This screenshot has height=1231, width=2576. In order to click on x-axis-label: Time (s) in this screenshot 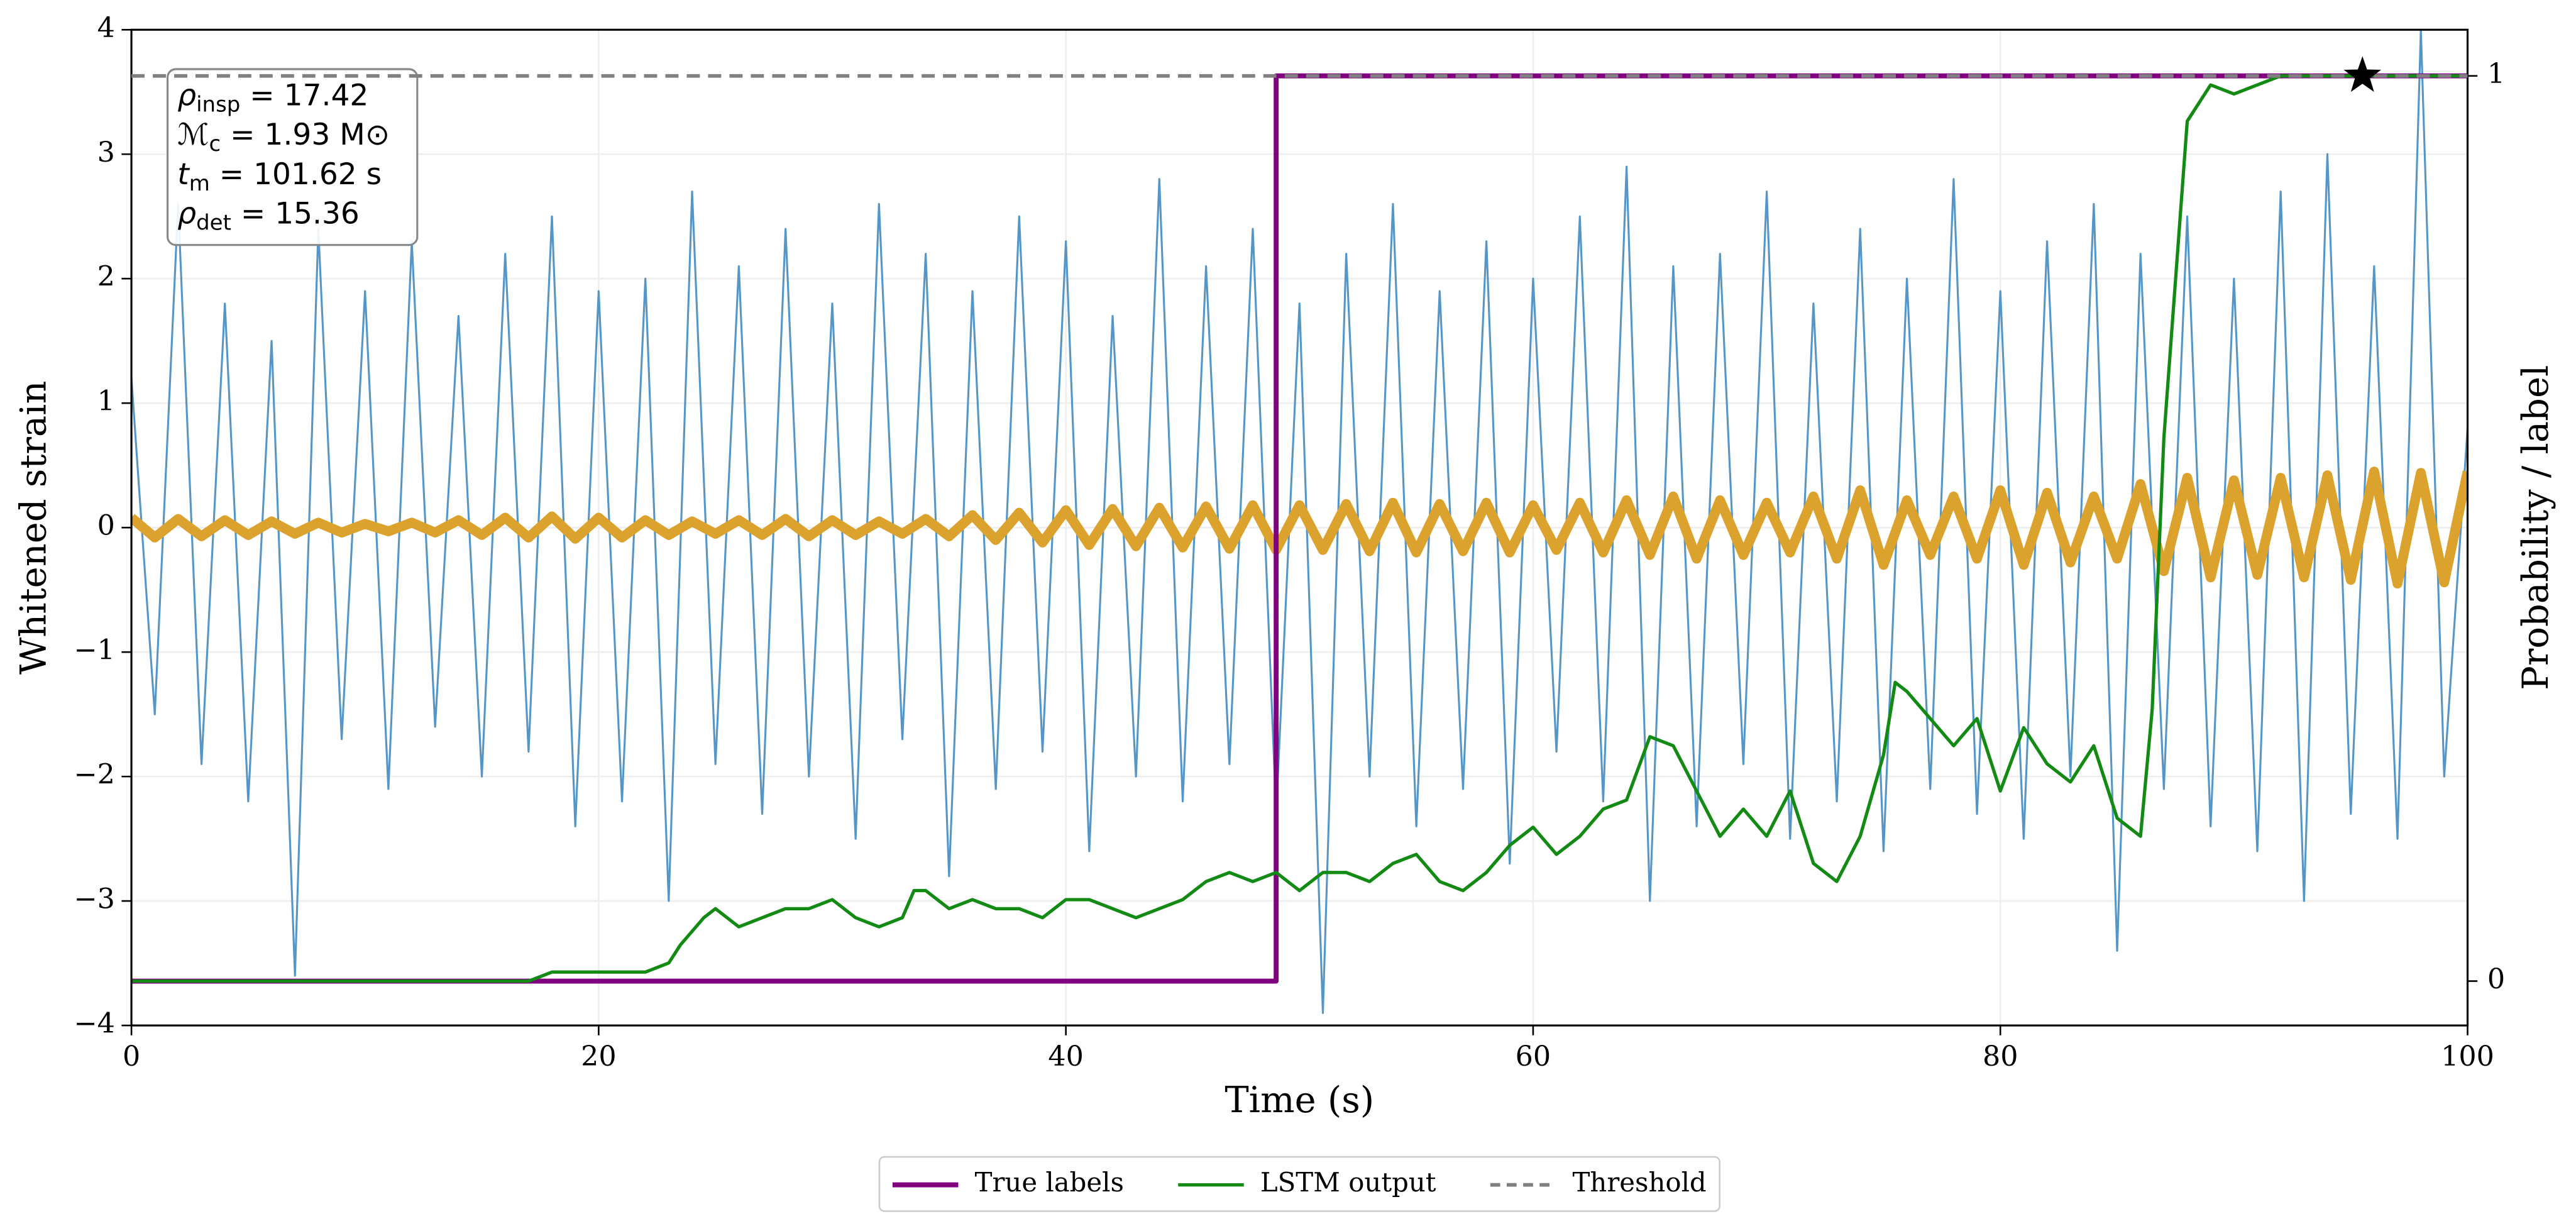, I will do `click(1300, 1100)`.